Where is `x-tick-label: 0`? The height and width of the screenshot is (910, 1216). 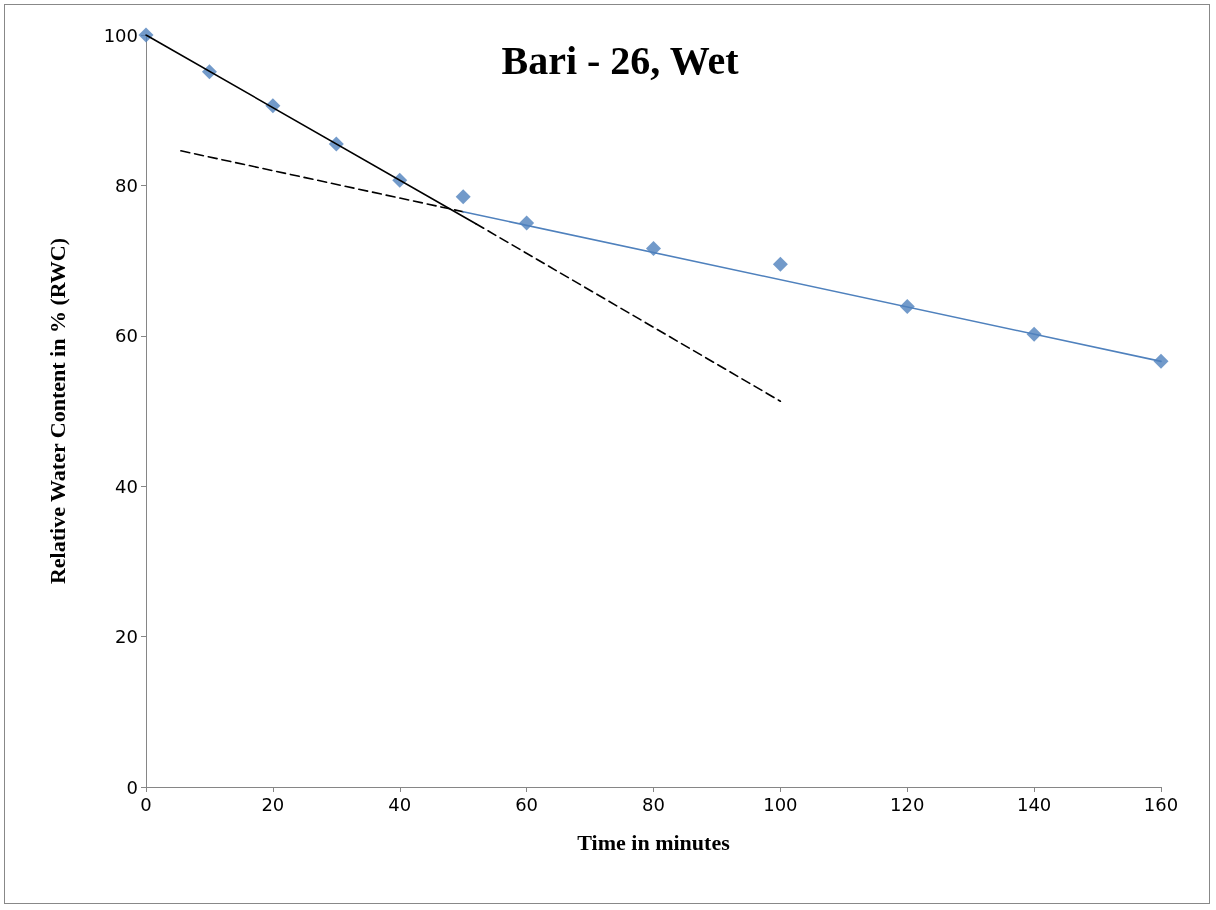 x-tick-label: 0 is located at coordinates (146, 804).